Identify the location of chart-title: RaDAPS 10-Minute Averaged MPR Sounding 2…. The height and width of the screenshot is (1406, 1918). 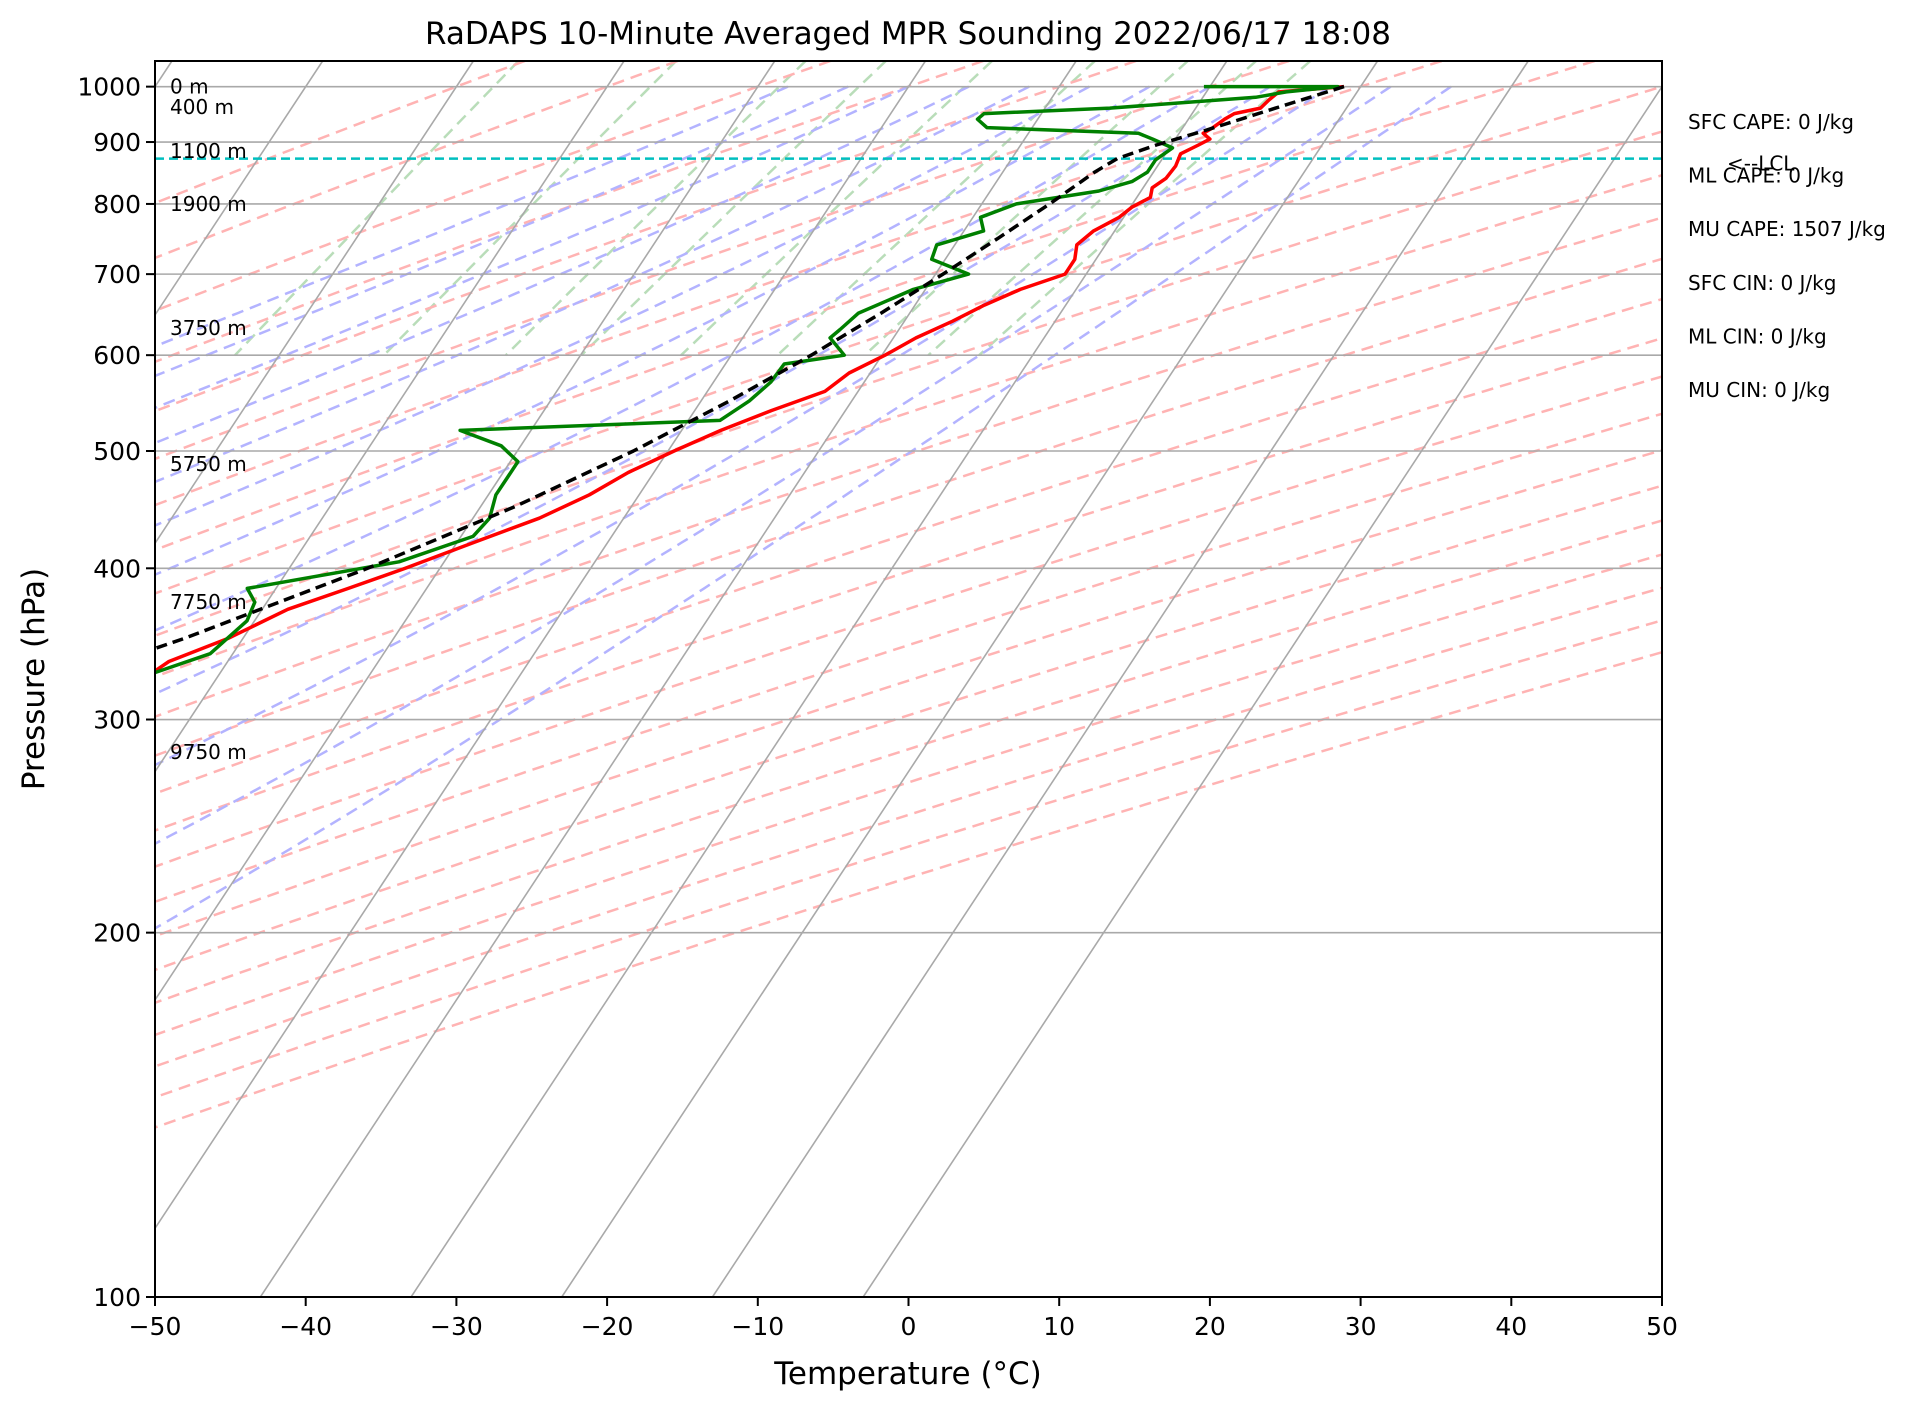
(908, 34).